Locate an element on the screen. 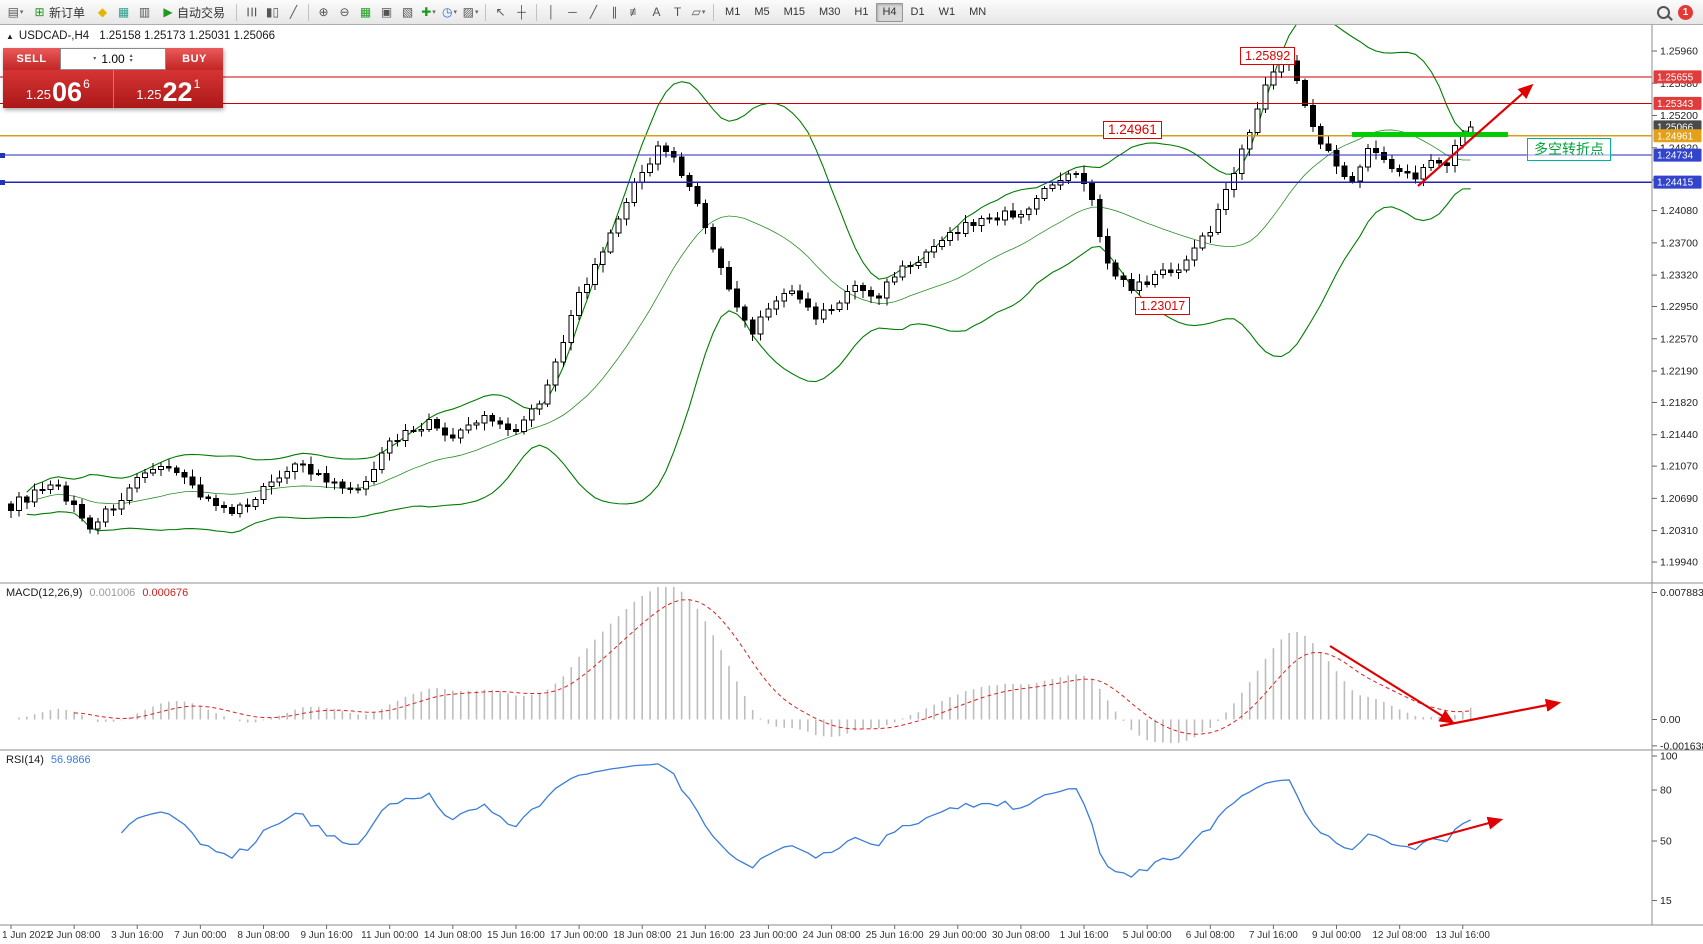 Image resolution: width=1703 pixels, height=944 pixels. macd-flat-arrow is located at coordinates (1500, 713).